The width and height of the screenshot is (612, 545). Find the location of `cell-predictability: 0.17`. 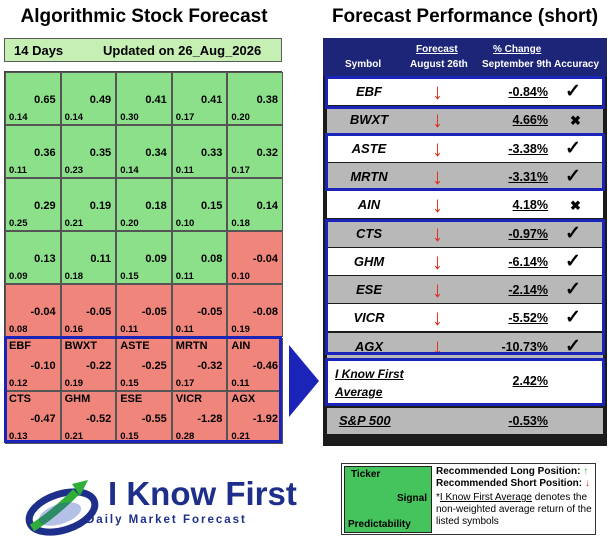

cell-predictability: 0.17 is located at coordinates (185, 383).